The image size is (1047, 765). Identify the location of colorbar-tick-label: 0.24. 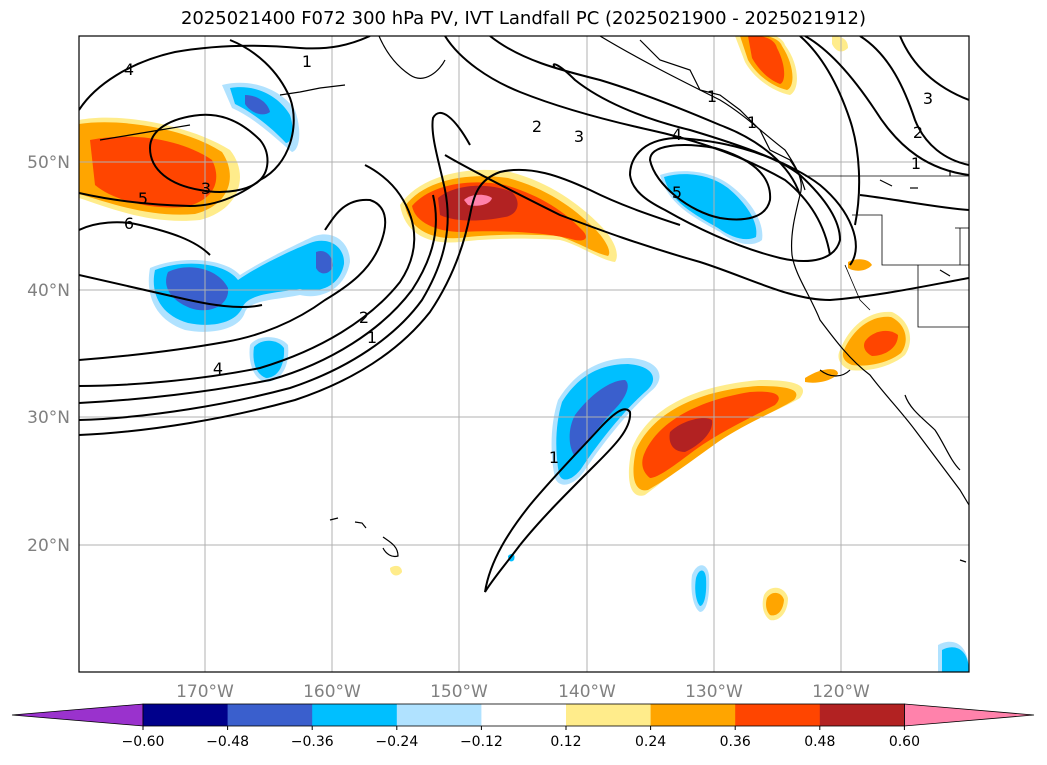
(650, 742).